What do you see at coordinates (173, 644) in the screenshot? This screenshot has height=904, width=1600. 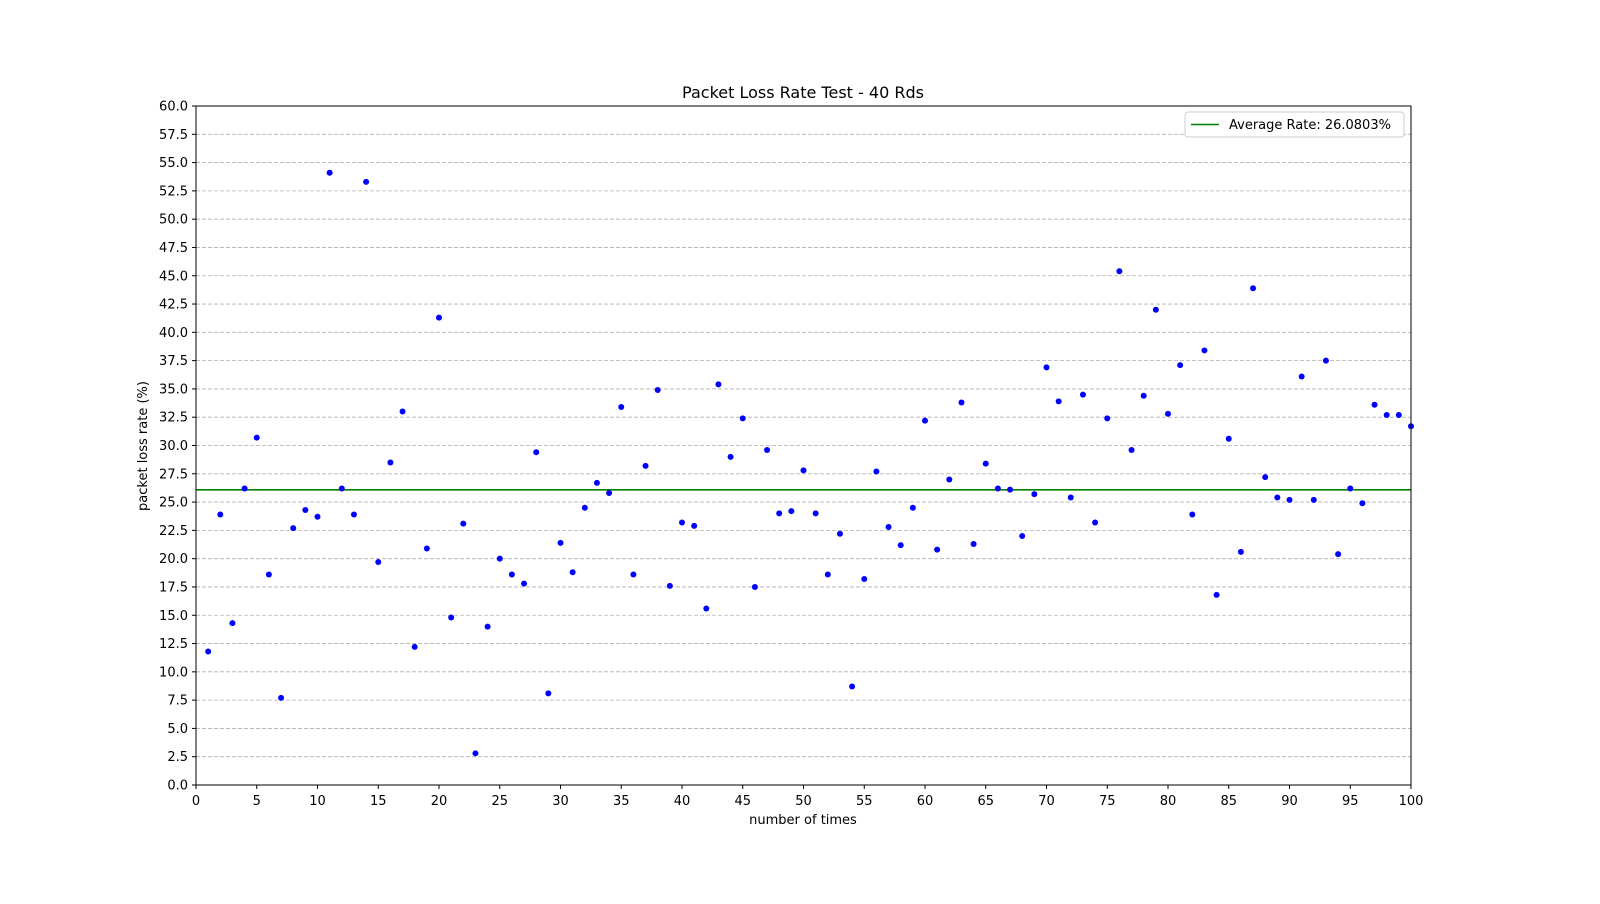 I see `y-tick-label: 12.5` at bounding box center [173, 644].